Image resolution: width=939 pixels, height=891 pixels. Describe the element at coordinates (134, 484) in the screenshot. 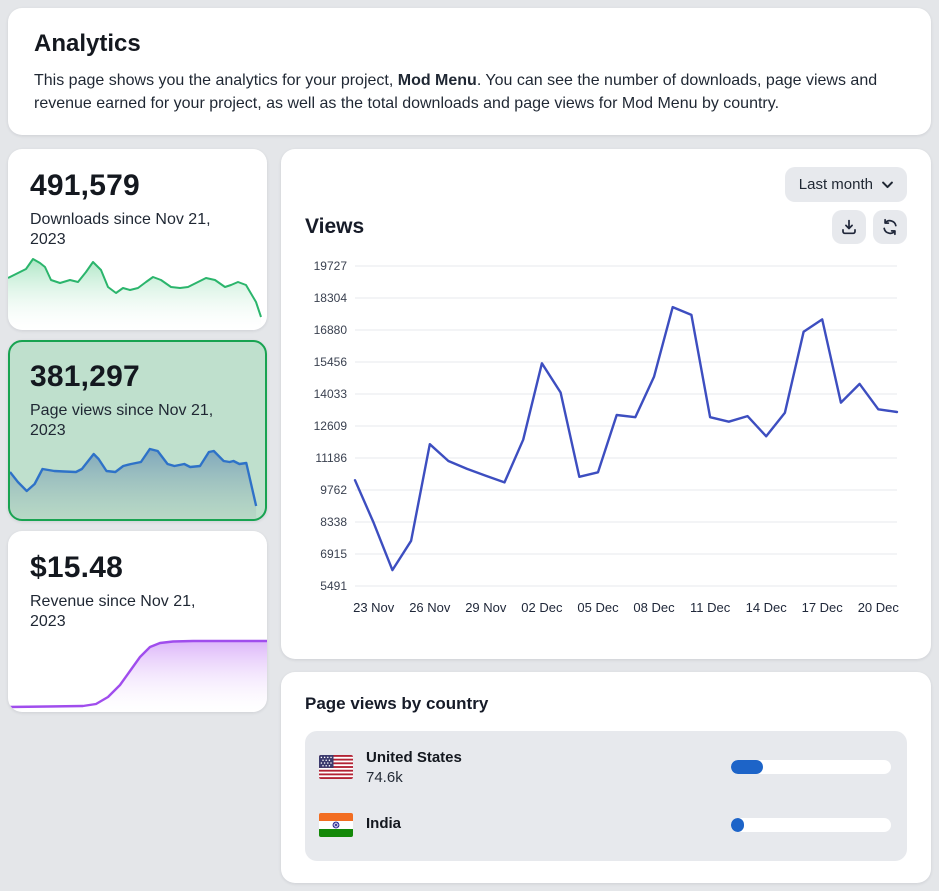

I see `pageviews-sparkline` at that location.